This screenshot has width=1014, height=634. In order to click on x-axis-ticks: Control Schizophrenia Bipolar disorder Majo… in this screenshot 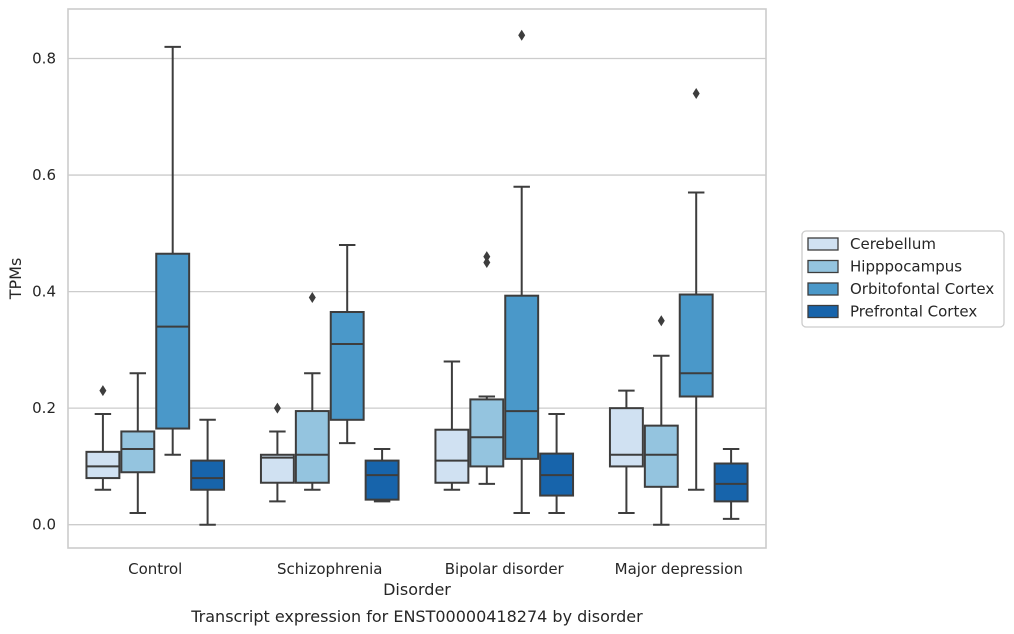, I will do `click(435, 569)`.